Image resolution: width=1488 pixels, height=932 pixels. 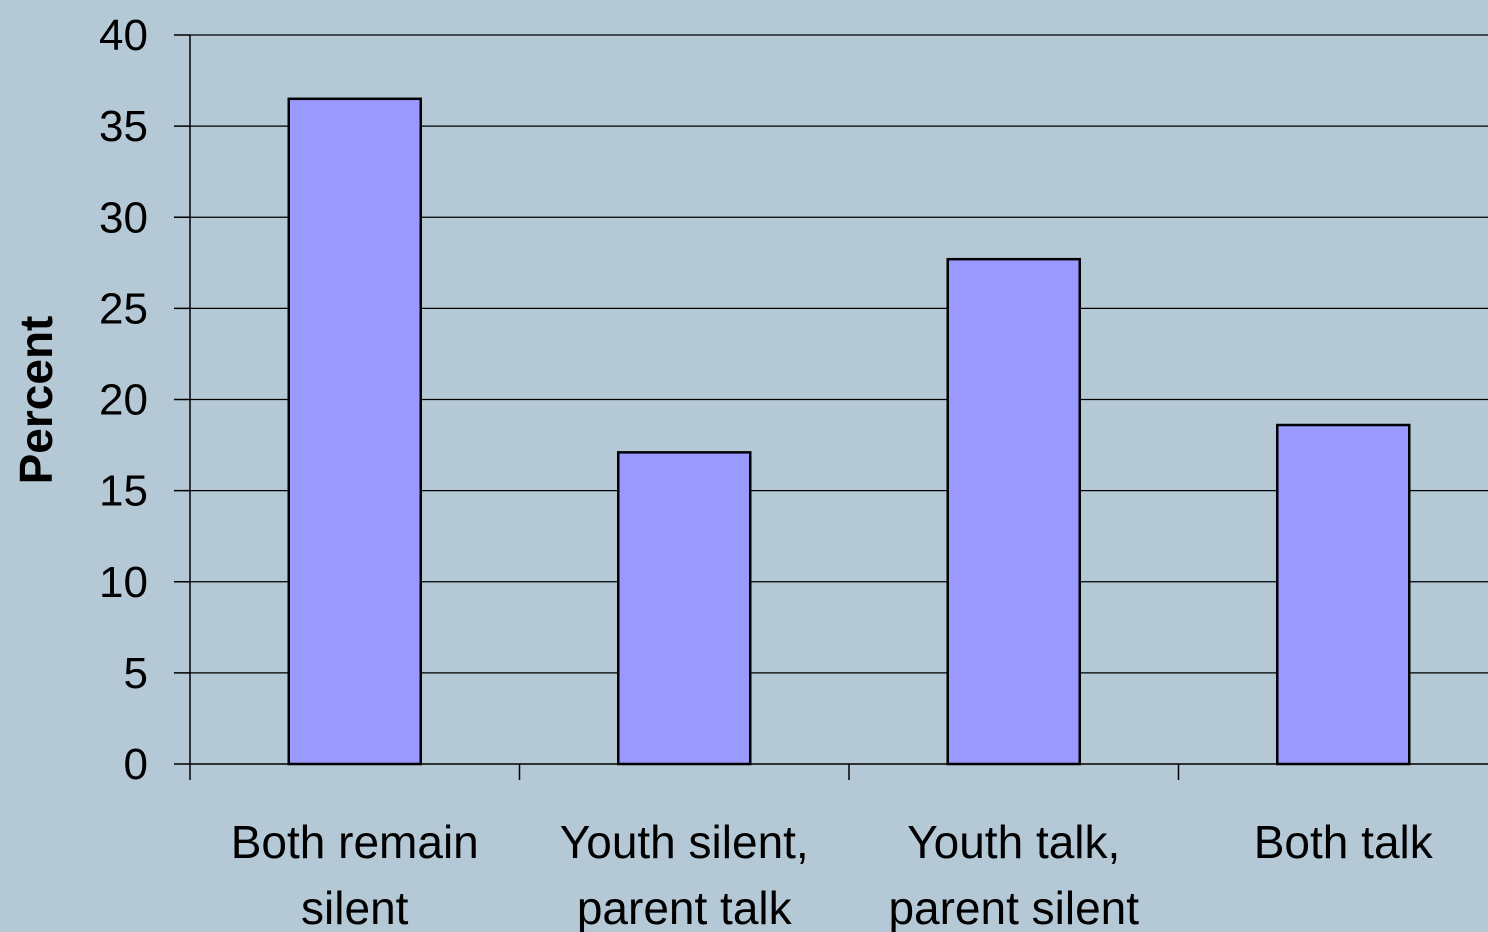 I want to click on y-tick-label: 5, so click(x=136, y=673).